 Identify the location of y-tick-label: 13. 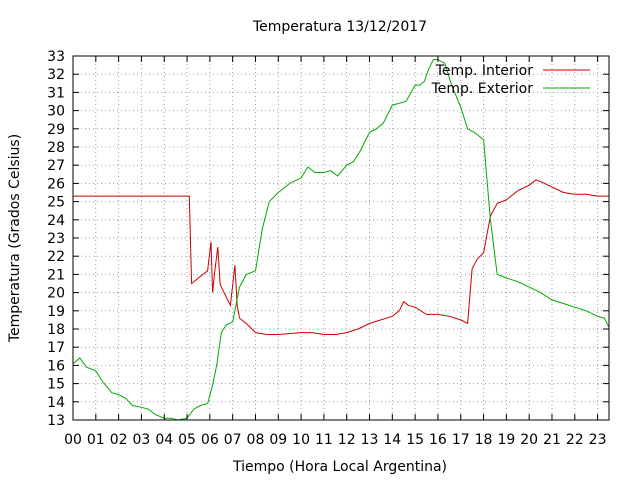
(56, 421).